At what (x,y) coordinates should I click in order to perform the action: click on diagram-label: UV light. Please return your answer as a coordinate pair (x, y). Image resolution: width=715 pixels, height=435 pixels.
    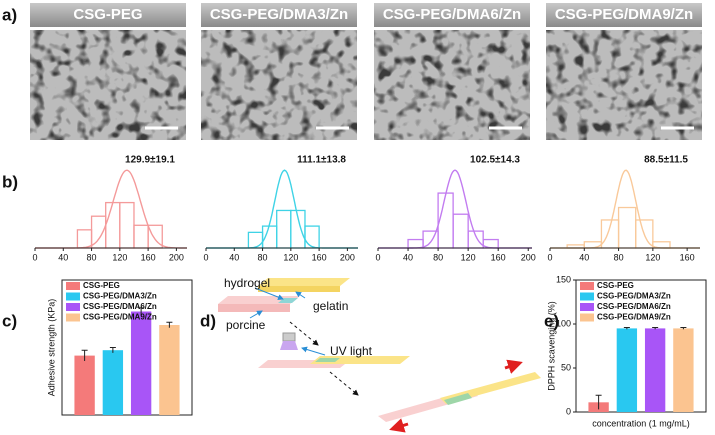
    Looking at the image, I should click on (351, 351).